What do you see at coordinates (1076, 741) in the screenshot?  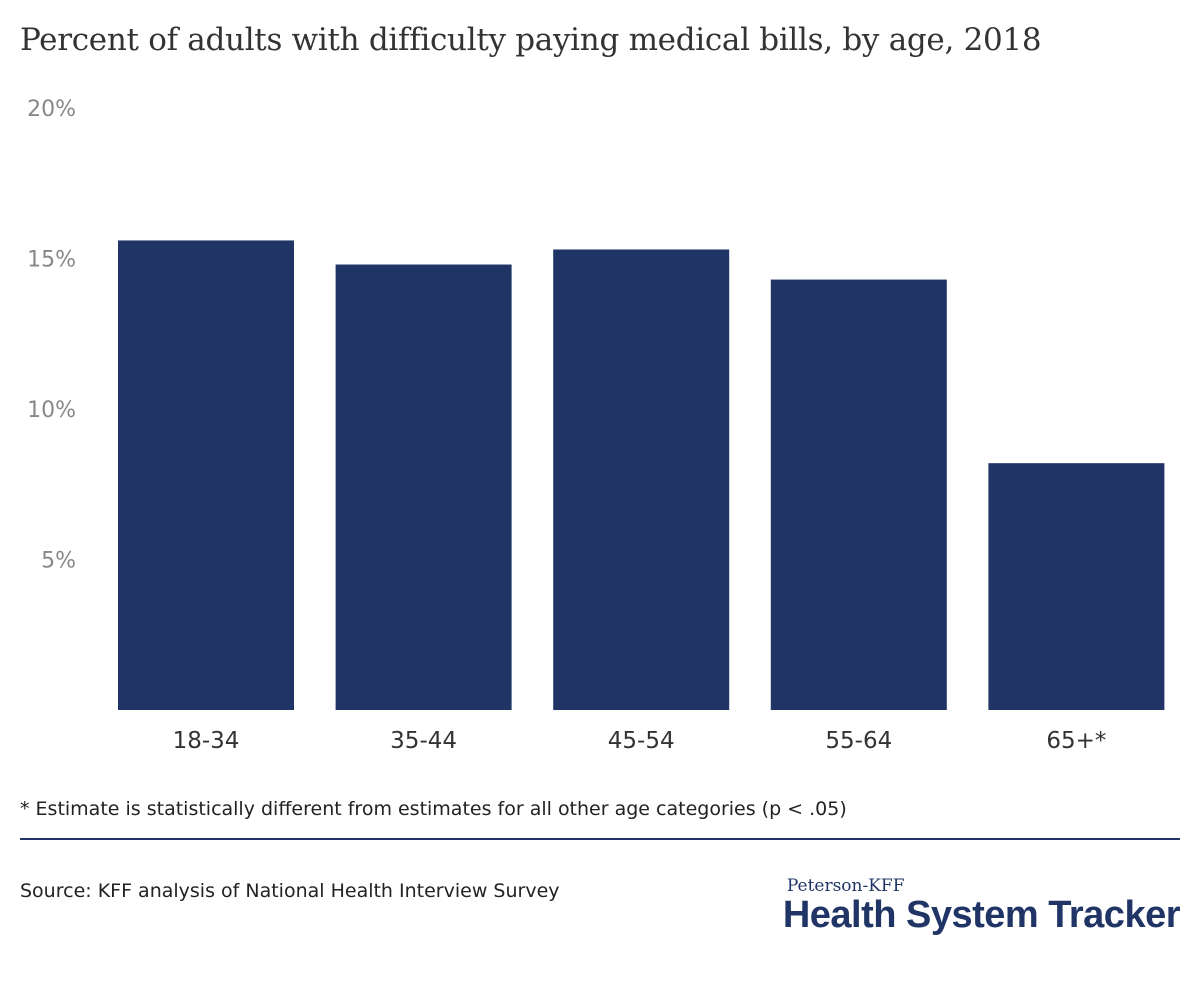 I see `x-category-label: 65+*` at bounding box center [1076, 741].